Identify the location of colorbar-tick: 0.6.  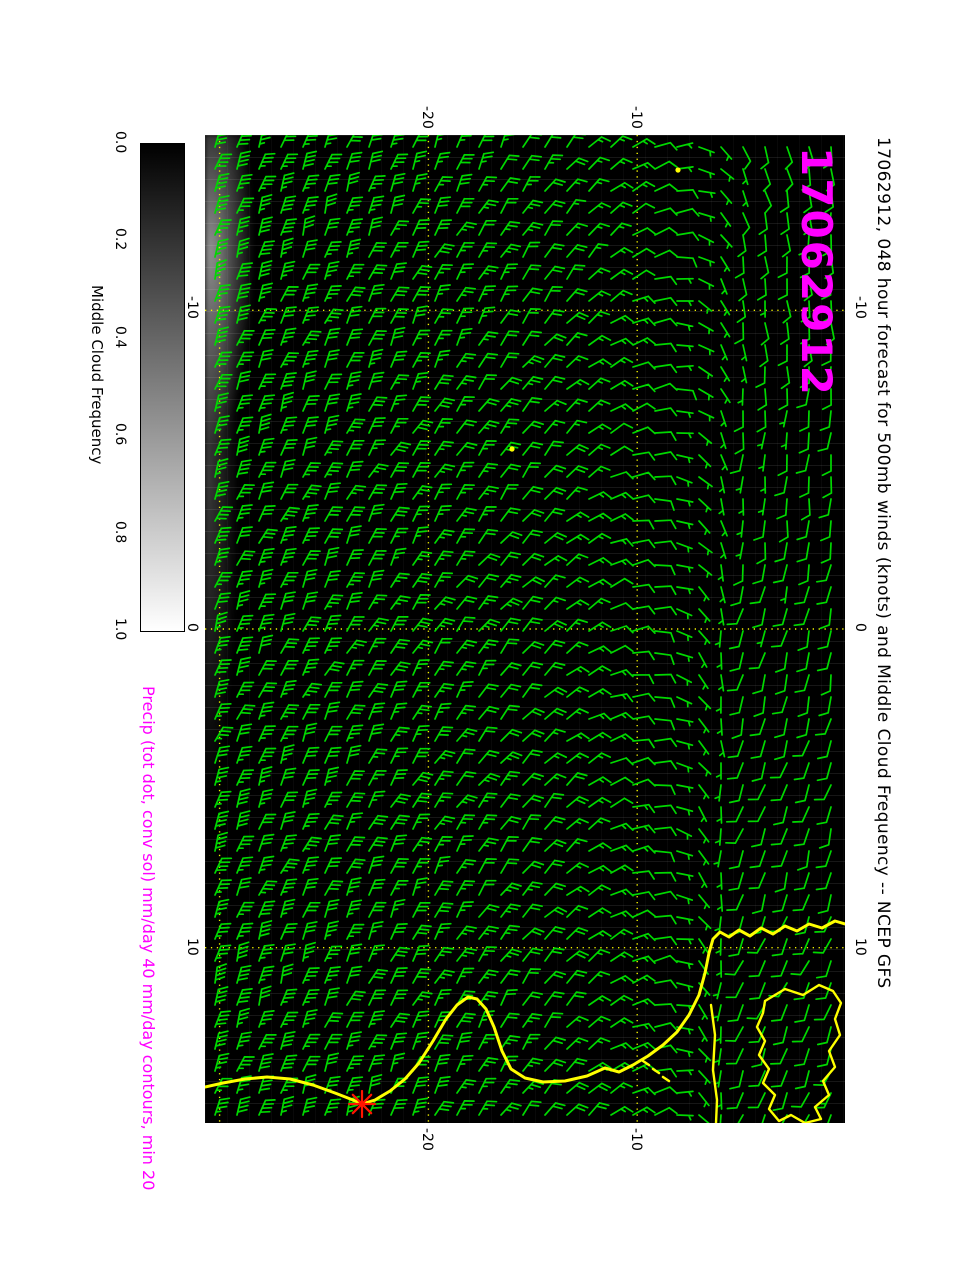
(120, 434).